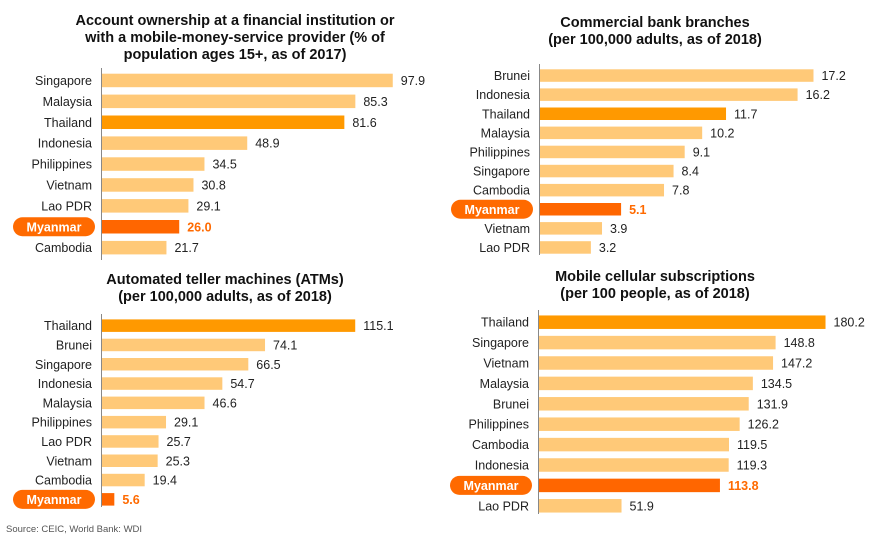 Image resolution: width=870 pixels, height=543 pixels. What do you see at coordinates (224, 165) in the screenshot?
I see `data-label: 34.5` at bounding box center [224, 165].